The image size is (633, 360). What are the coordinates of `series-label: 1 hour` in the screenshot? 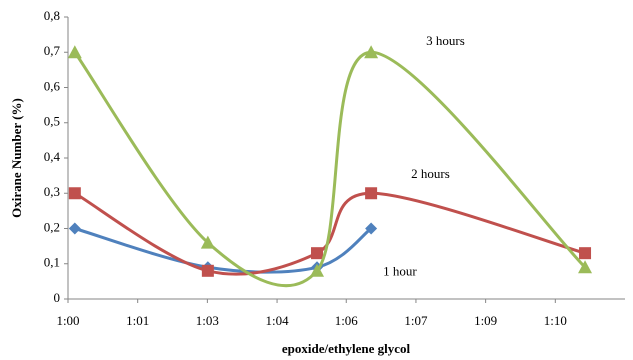 It's located at (400, 270).